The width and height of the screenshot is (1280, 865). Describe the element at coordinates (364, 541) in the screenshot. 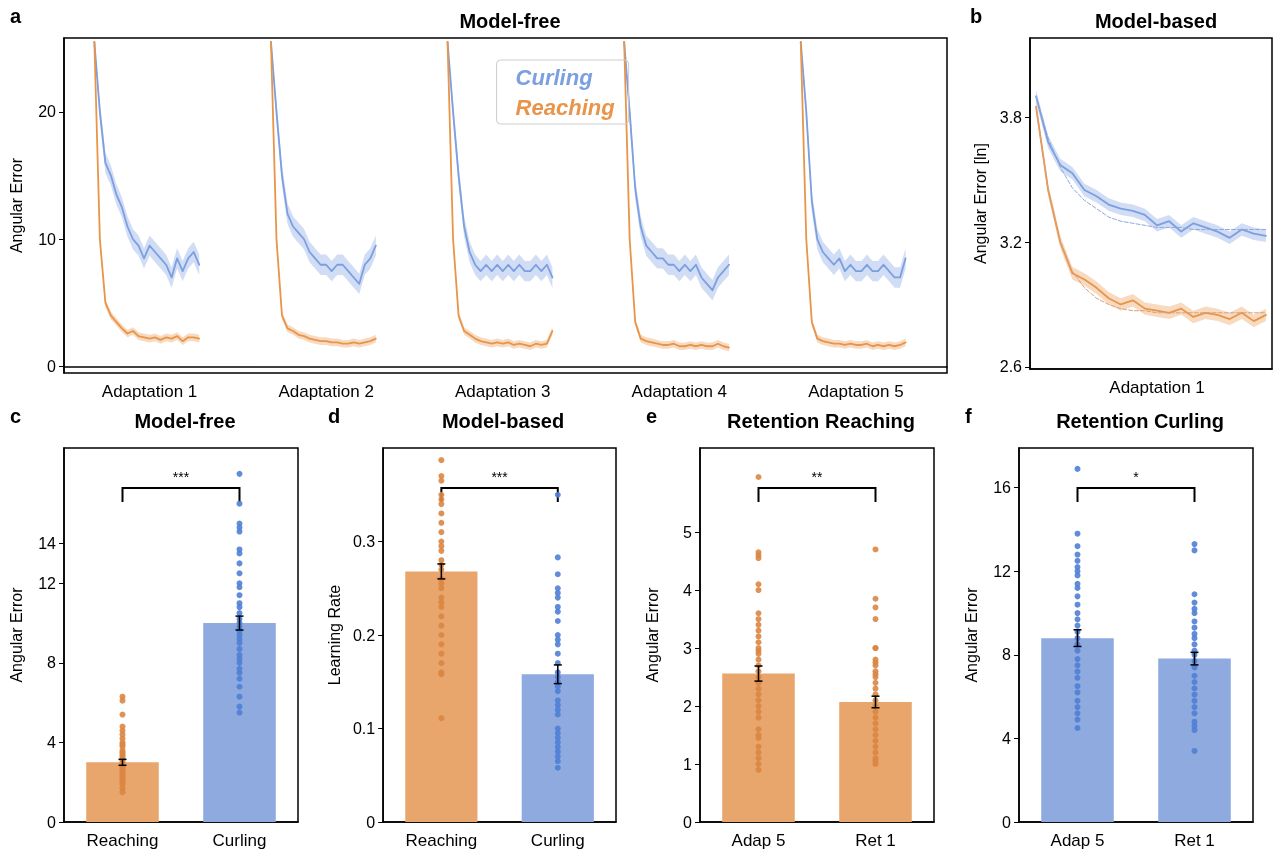

I see `y-tick-label: 0.3` at that location.